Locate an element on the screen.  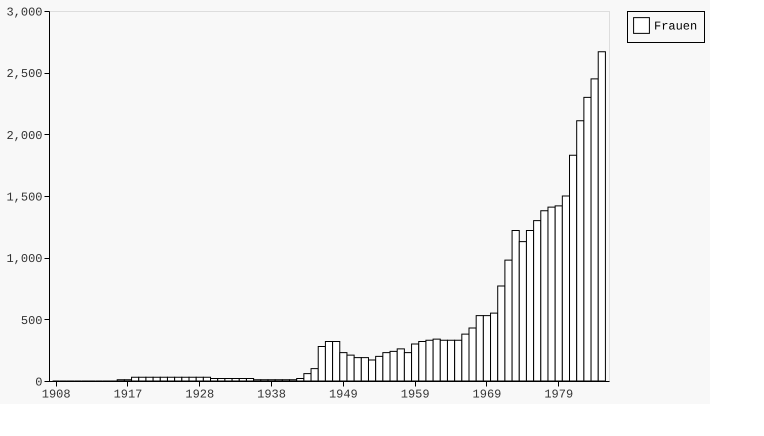
y-tick-label: 1,000 is located at coordinates (24, 259).